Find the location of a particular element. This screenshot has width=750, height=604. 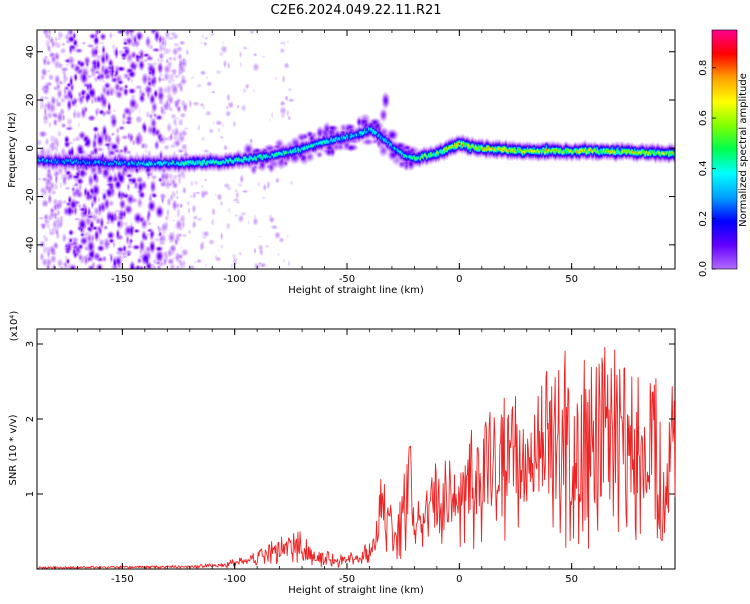

colorbar-label: Normalized spectral amplitude is located at coordinates (743, 150).